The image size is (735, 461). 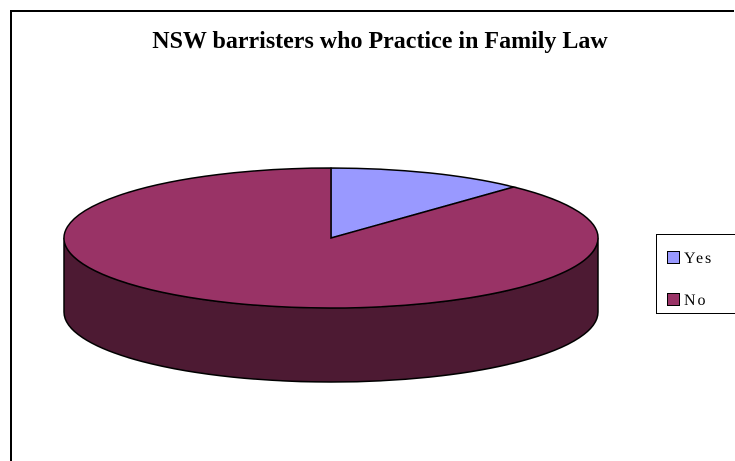 What do you see at coordinates (423, 203) in the screenshot?
I see `pie-slice-yes` at bounding box center [423, 203].